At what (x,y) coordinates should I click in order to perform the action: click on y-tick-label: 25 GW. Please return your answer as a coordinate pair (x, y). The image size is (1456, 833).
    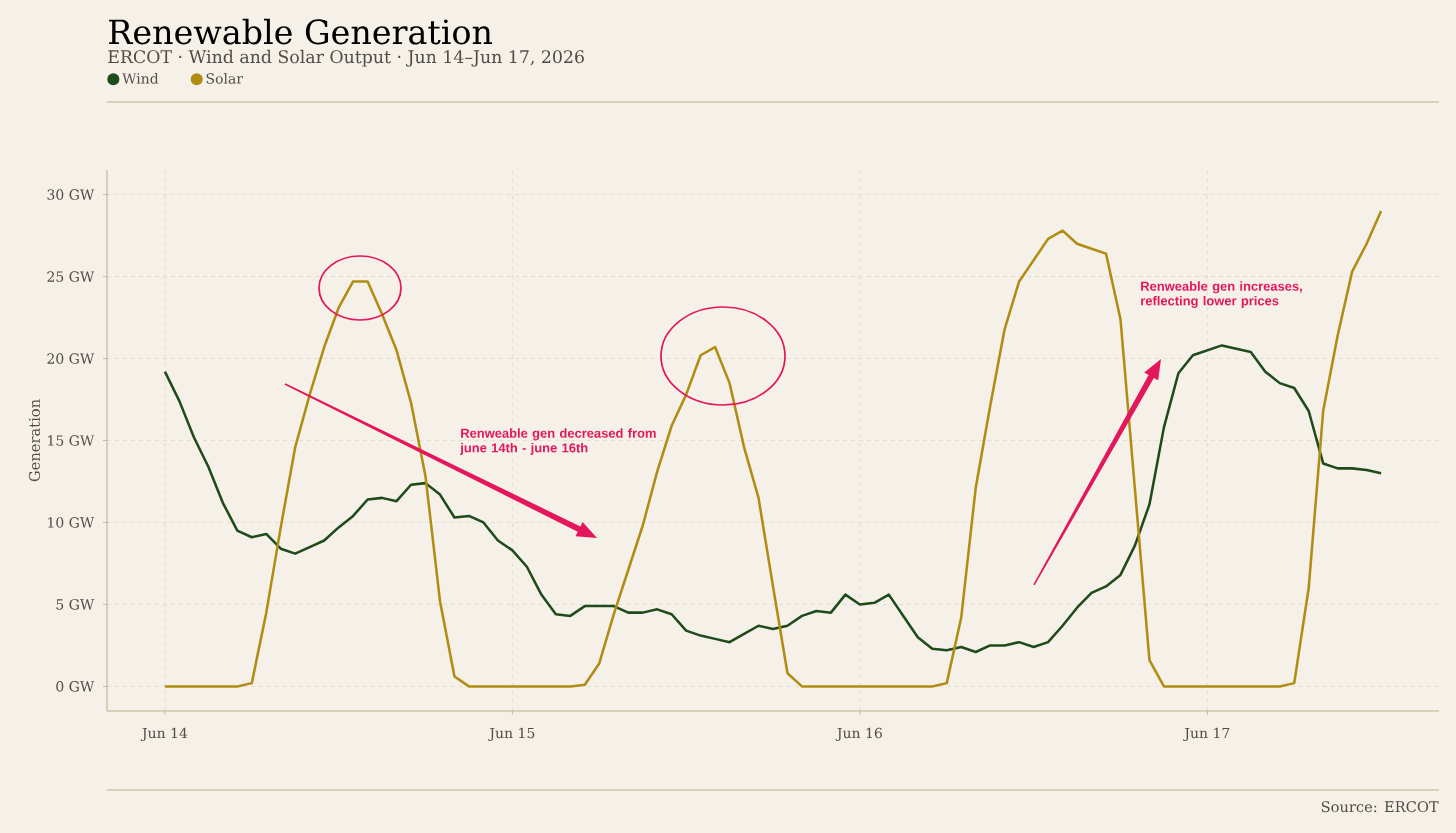
    Looking at the image, I should click on (71, 276).